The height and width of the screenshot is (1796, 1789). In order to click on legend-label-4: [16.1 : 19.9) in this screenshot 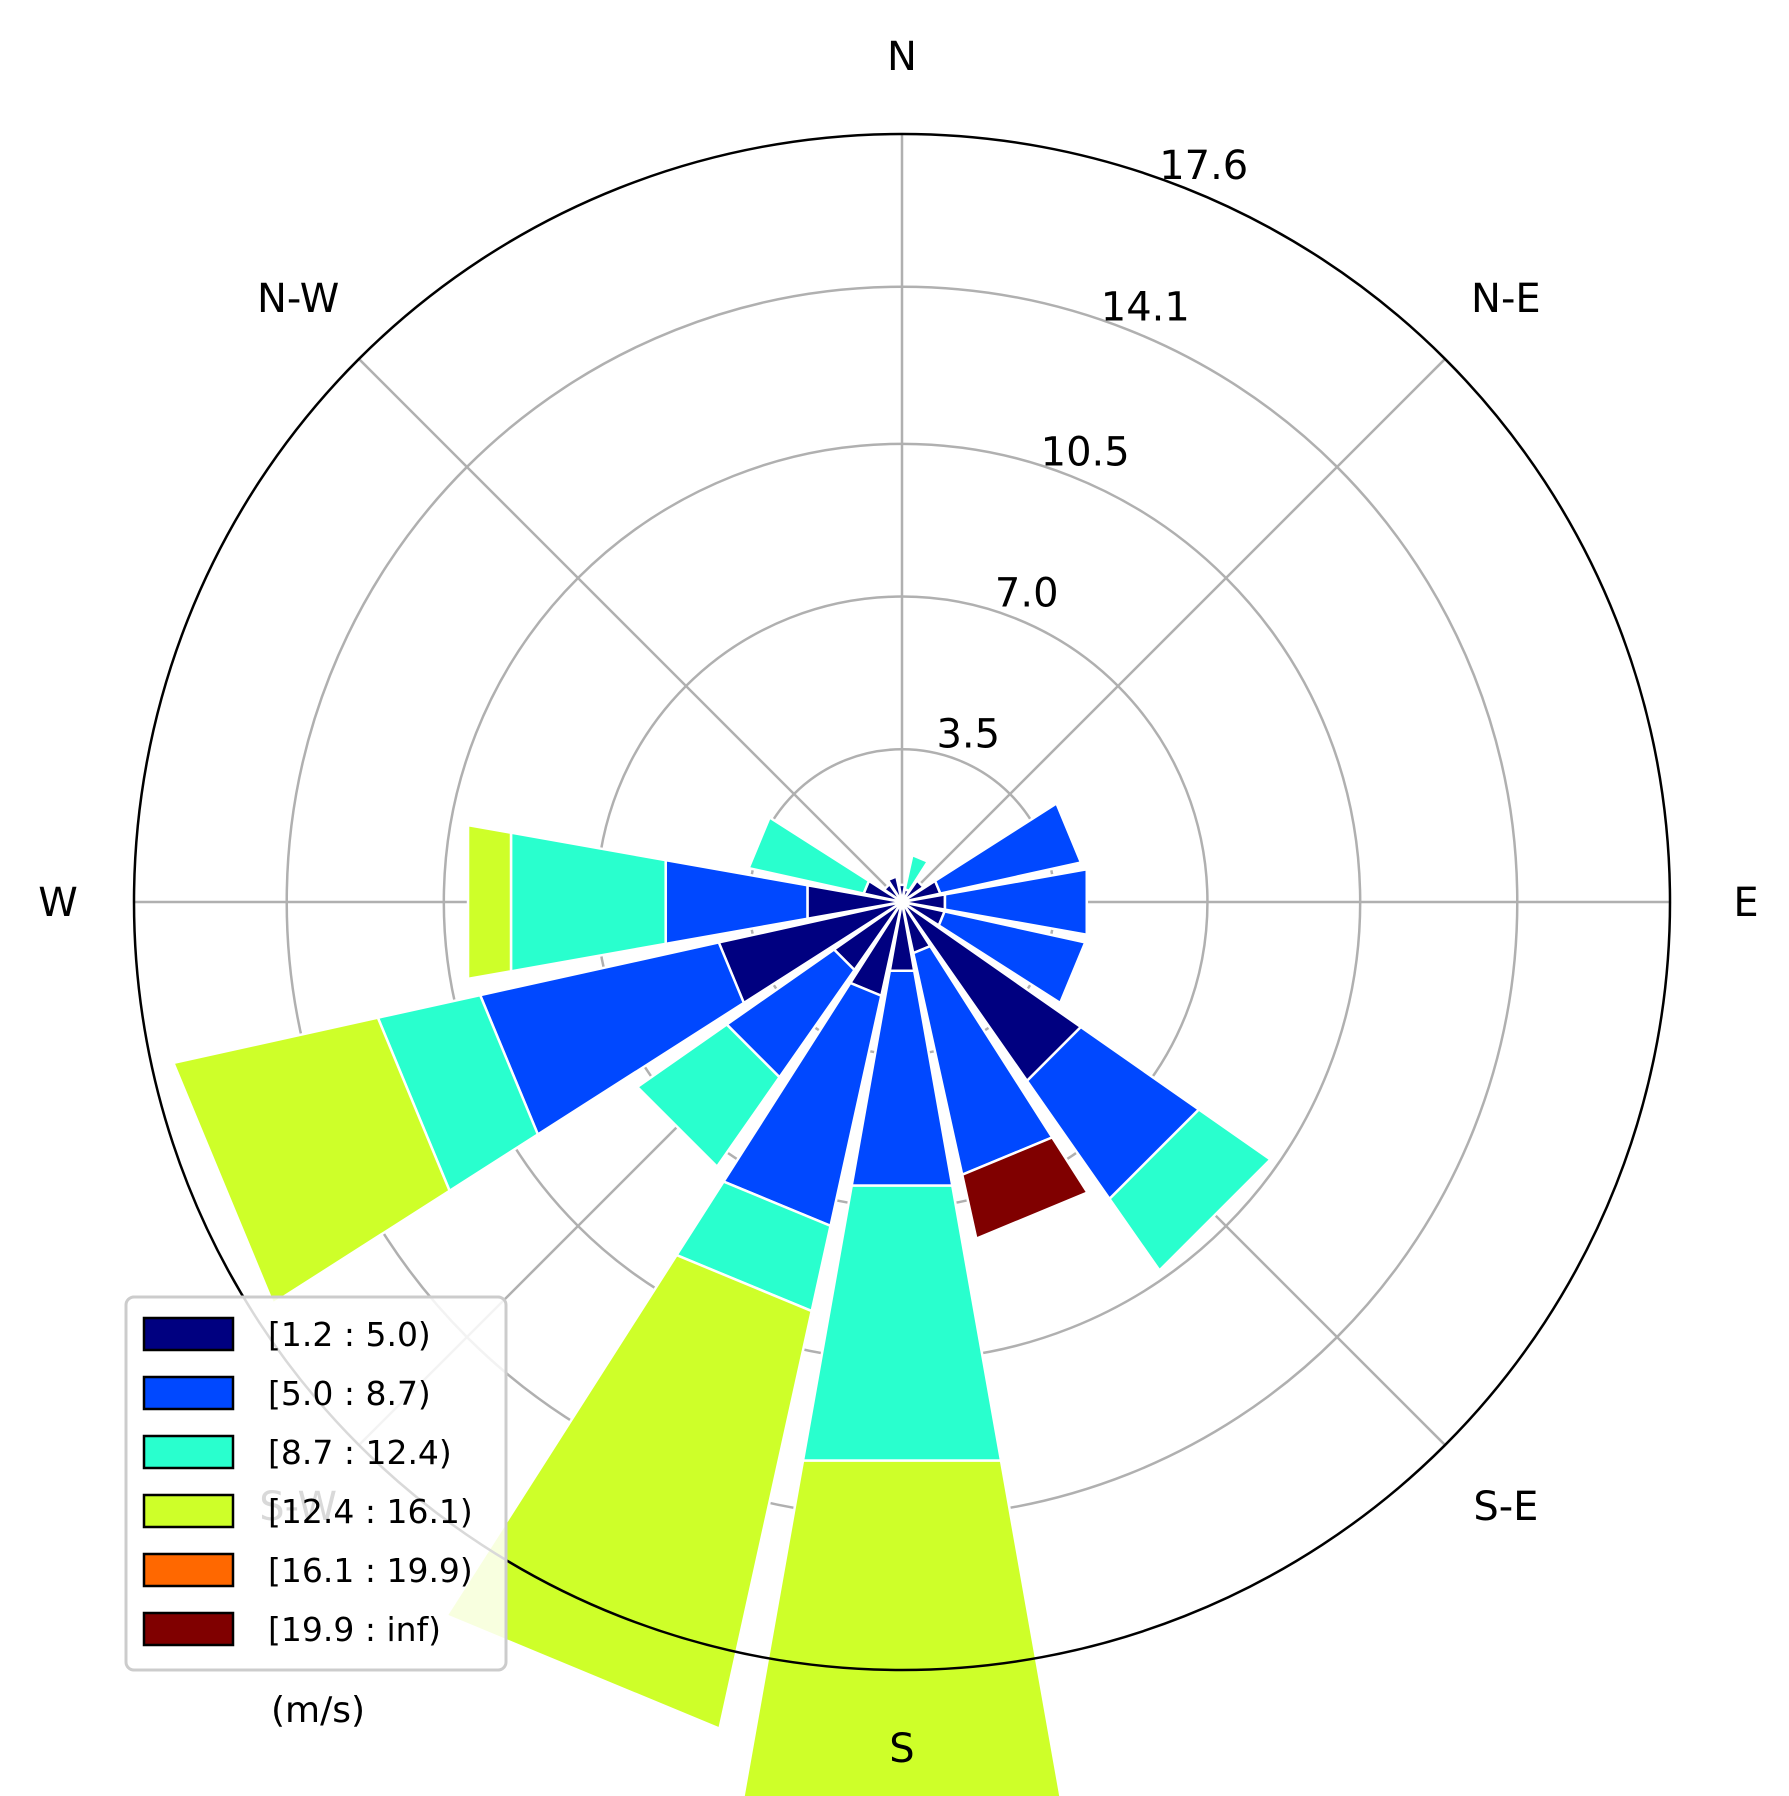, I will do `click(370, 1570)`.